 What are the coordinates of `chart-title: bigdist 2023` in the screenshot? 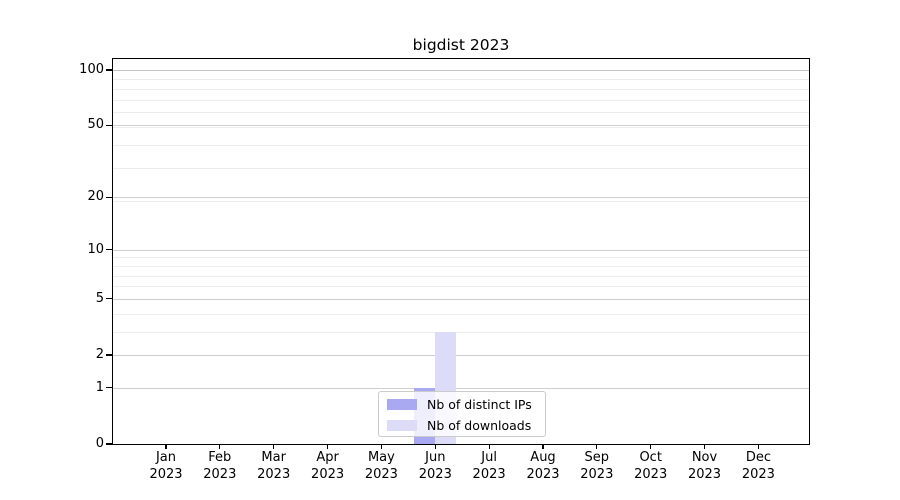 It's located at (461, 45).